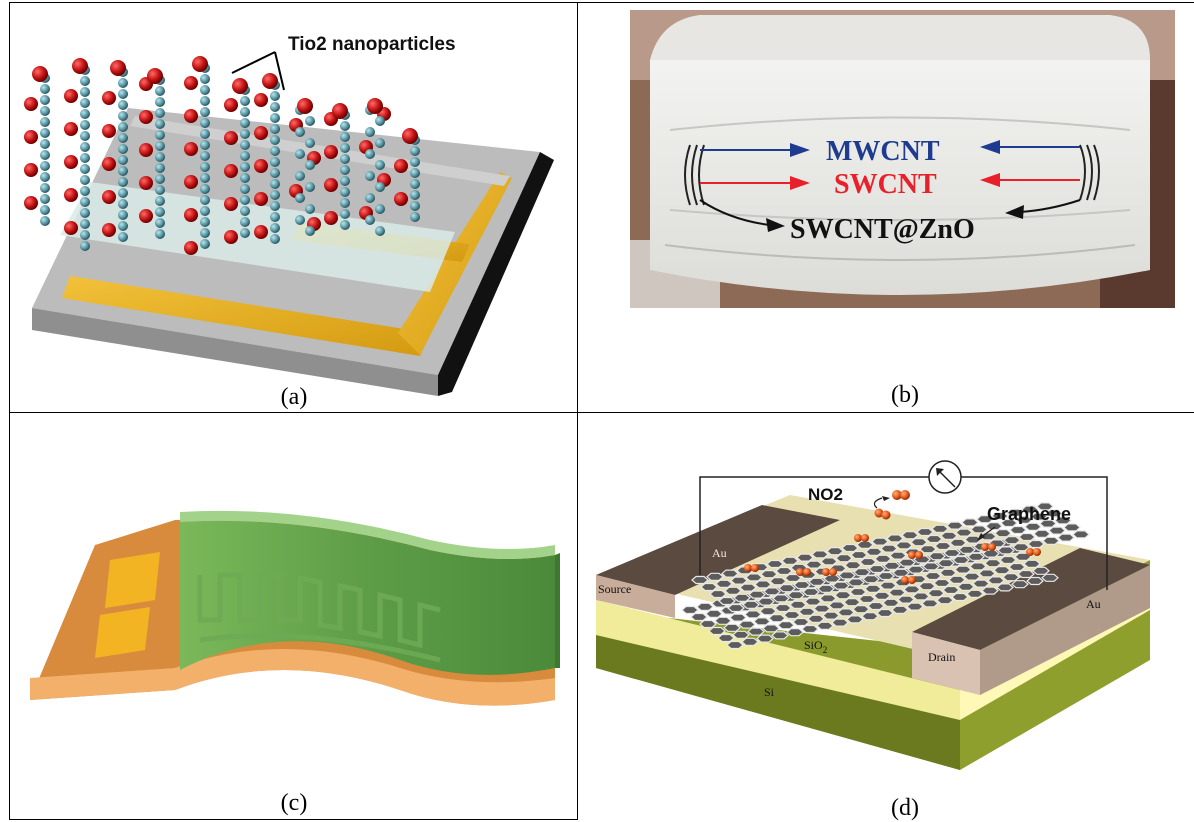  I want to click on caption-b: (b), so click(905, 395).